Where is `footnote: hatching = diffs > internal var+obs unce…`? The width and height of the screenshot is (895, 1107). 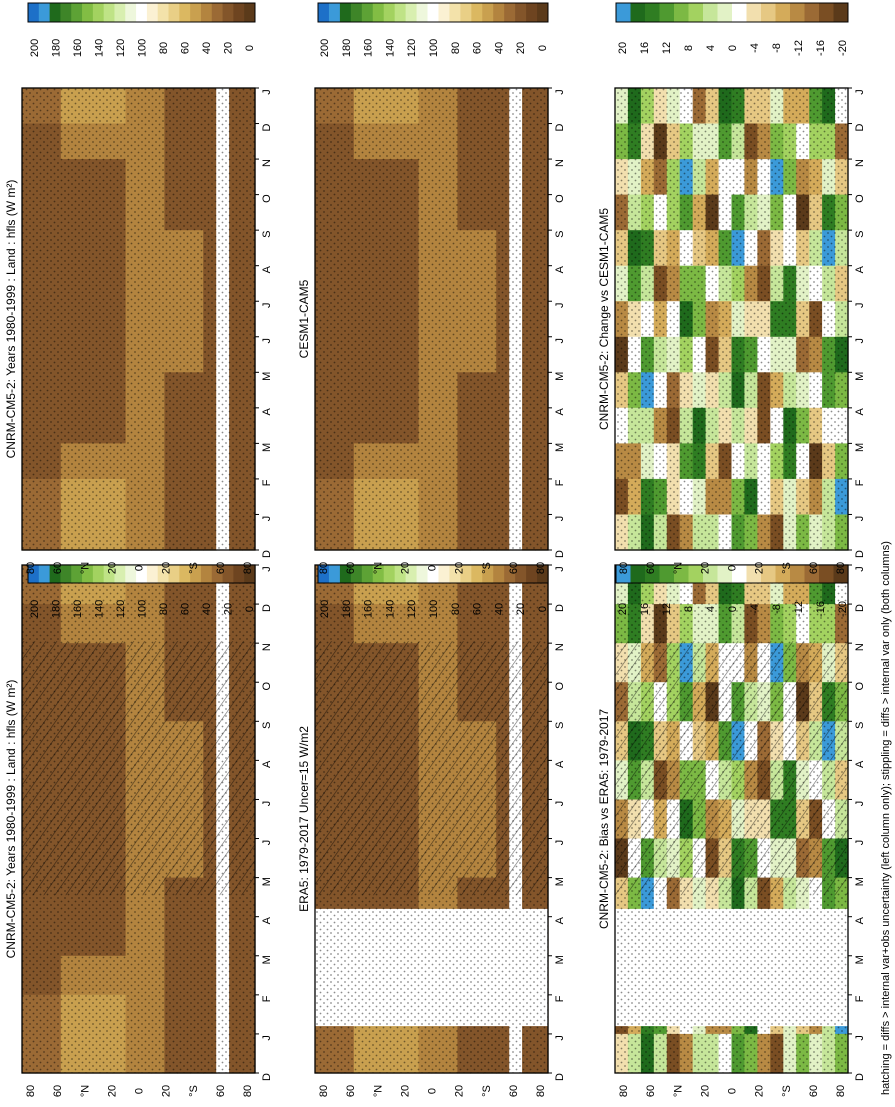
footnote: hatching = diffs > internal var+obs unce… is located at coordinates (886, 818).